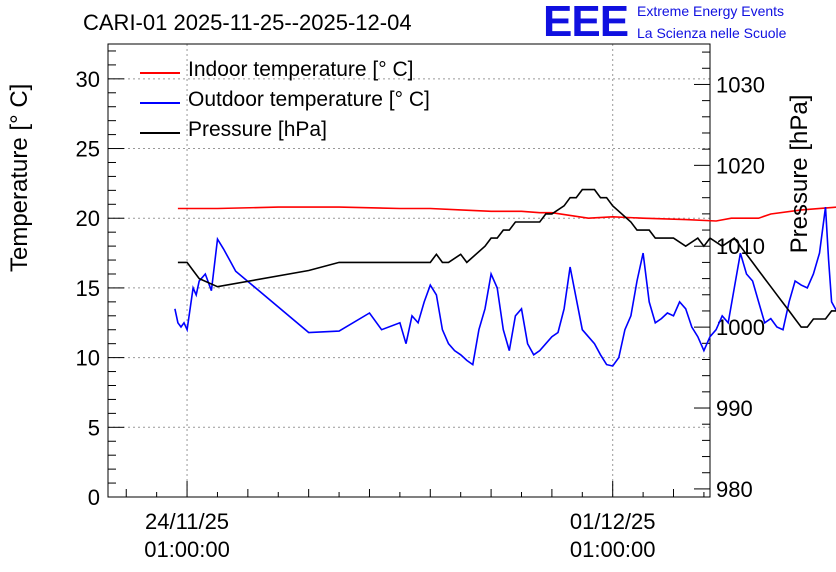  Describe the element at coordinates (88, 218) in the screenshot. I see `y-tick-label: 20` at that location.